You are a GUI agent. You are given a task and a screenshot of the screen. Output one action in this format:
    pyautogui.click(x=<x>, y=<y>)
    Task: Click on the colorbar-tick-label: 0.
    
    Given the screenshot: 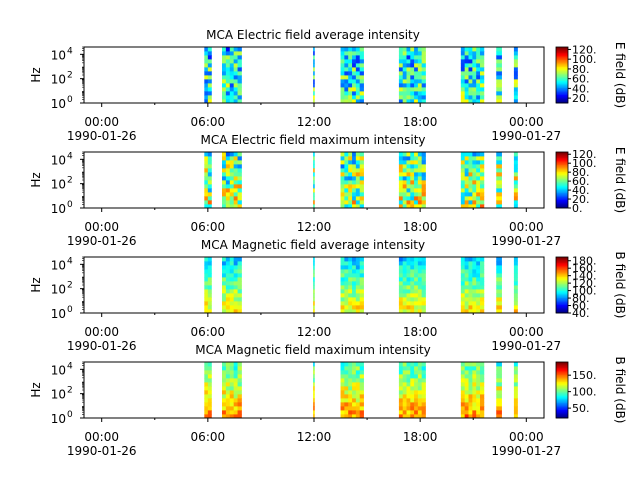 What is the action you would take?
    pyautogui.click(x=577, y=208)
    